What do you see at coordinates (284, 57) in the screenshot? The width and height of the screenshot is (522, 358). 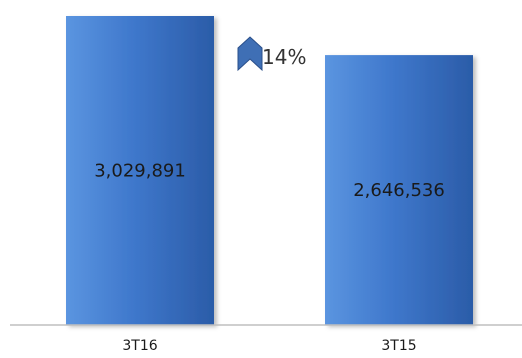 I see `growth-percentage: 14%` at bounding box center [284, 57].